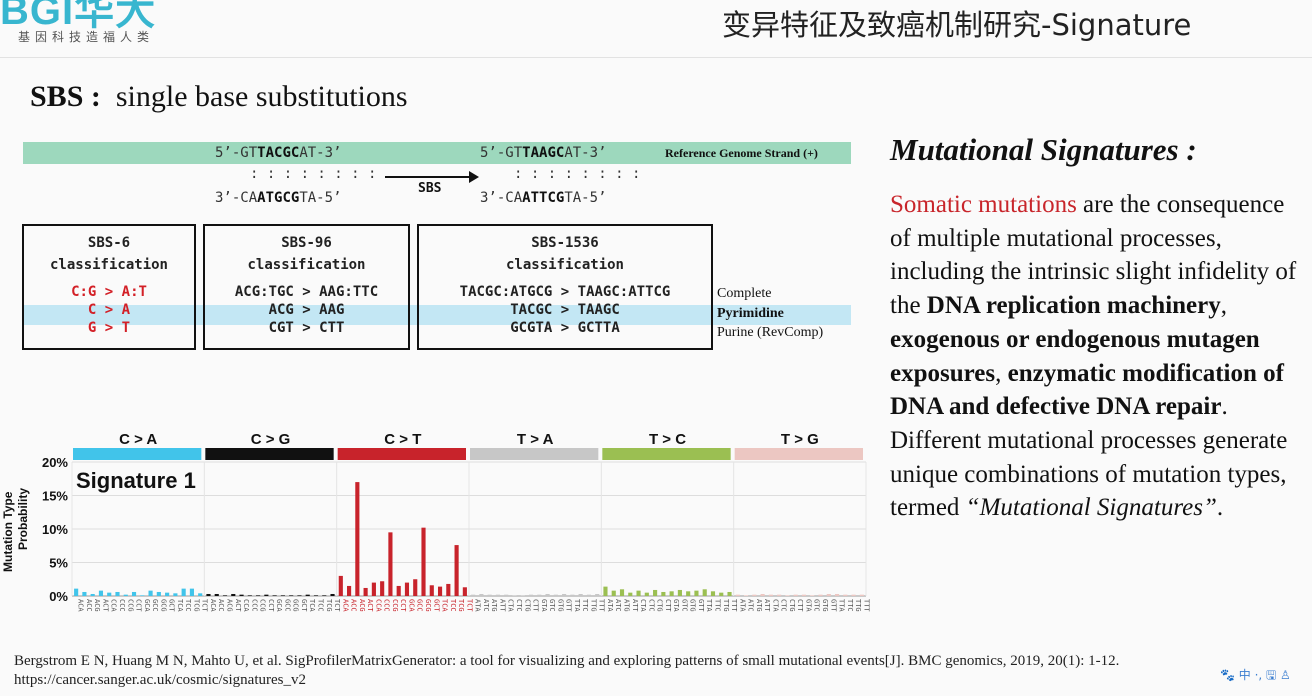 The width and height of the screenshot is (1312, 696). What do you see at coordinates (564, 265) in the screenshot?
I see `sbs1536-subtitle: classification` at bounding box center [564, 265].